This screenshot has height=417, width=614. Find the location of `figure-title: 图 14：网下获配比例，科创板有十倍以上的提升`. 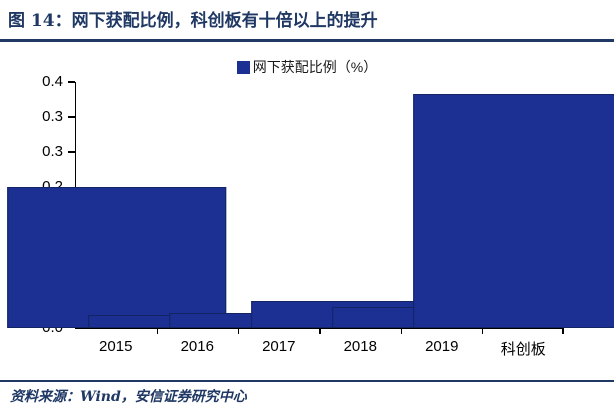

figure-title: 图 14：网下获配比例，科创板有十倍以上的提升 is located at coordinates (307, 21).